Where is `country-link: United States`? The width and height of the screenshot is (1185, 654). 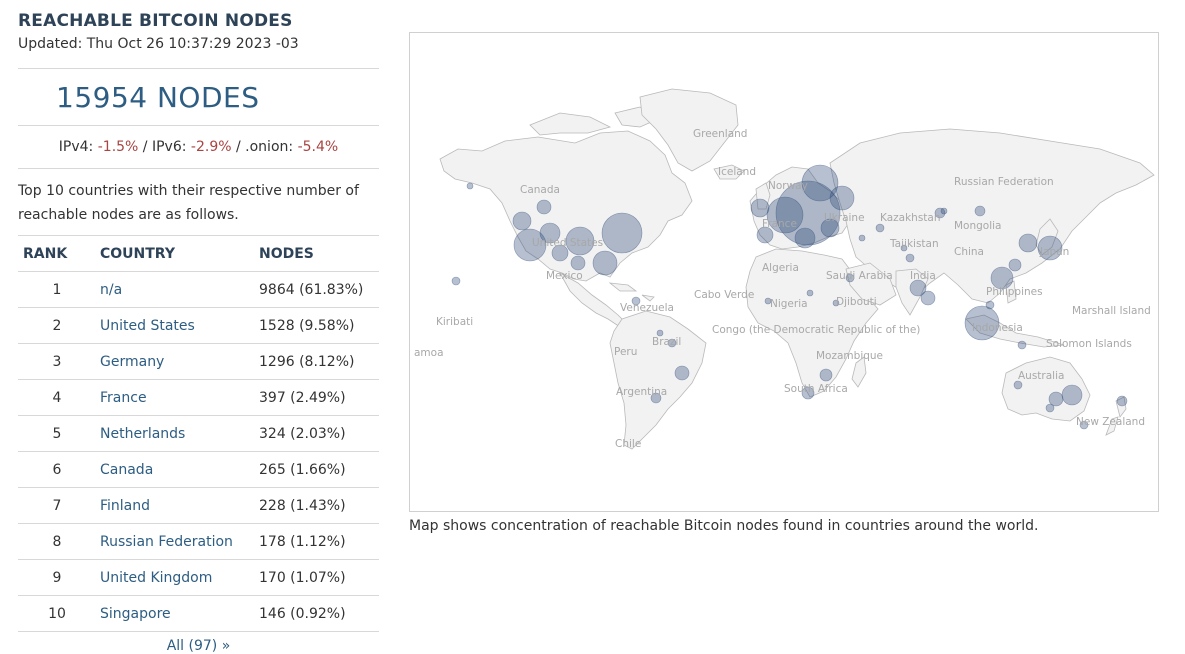
country-link: United States is located at coordinates (177, 325).